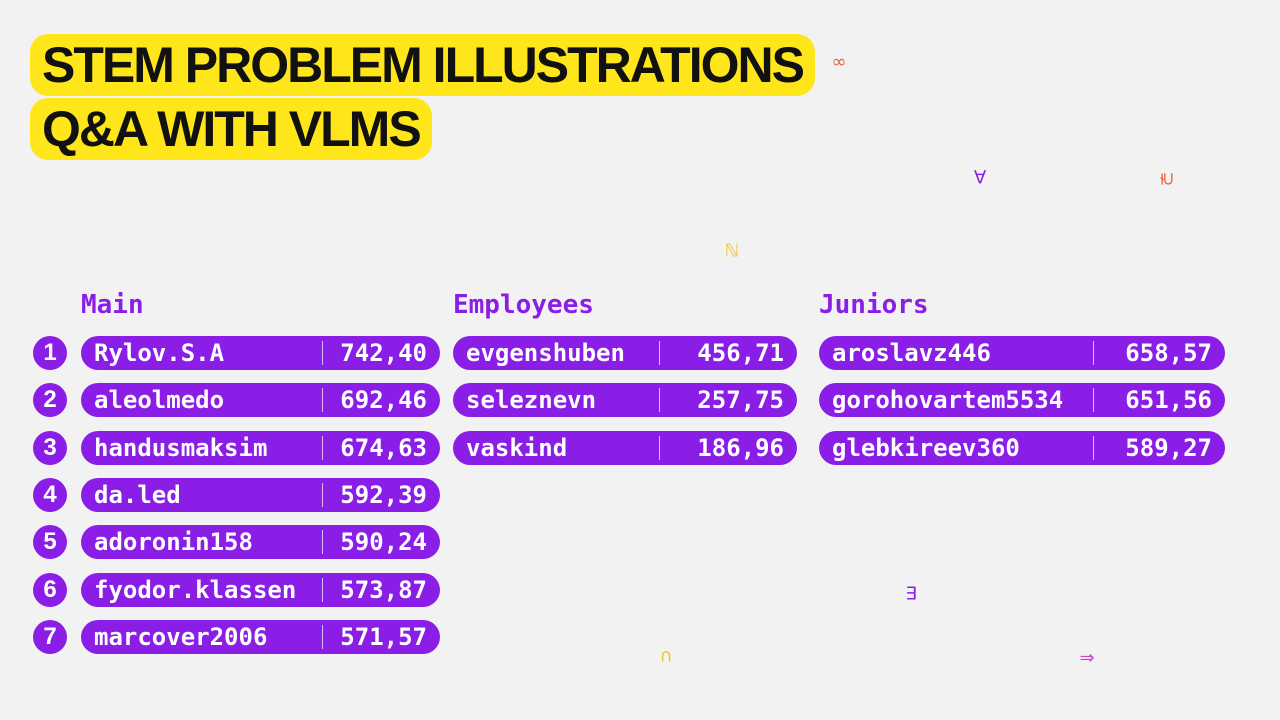 The width and height of the screenshot is (1280, 720). What do you see at coordinates (112, 305) in the screenshot?
I see `section-heading: Main` at bounding box center [112, 305].